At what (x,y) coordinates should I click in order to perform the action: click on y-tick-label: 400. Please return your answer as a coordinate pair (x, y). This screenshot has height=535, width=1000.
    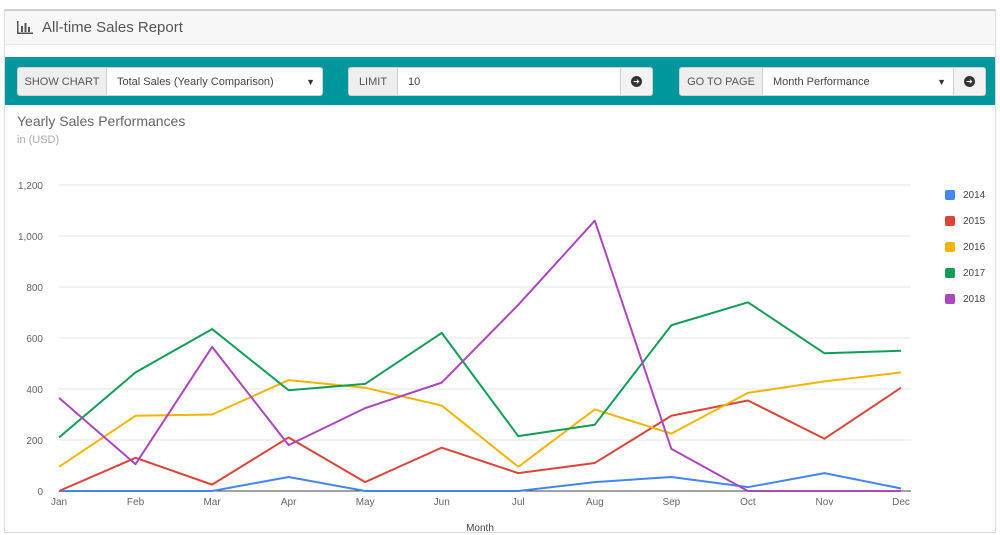
    Looking at the image, I should click on (34, 390).